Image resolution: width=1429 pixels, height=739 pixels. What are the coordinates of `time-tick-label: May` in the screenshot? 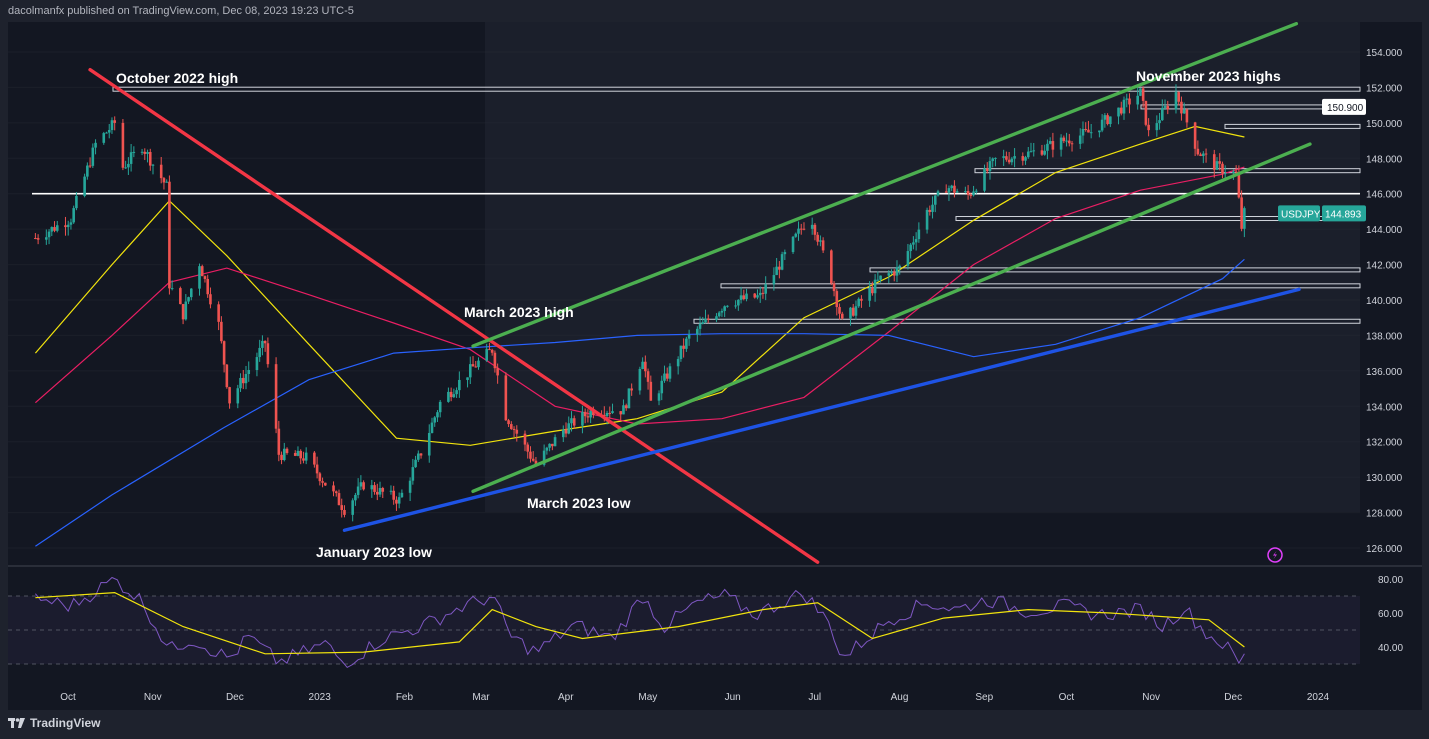 It's located at (647, 697).